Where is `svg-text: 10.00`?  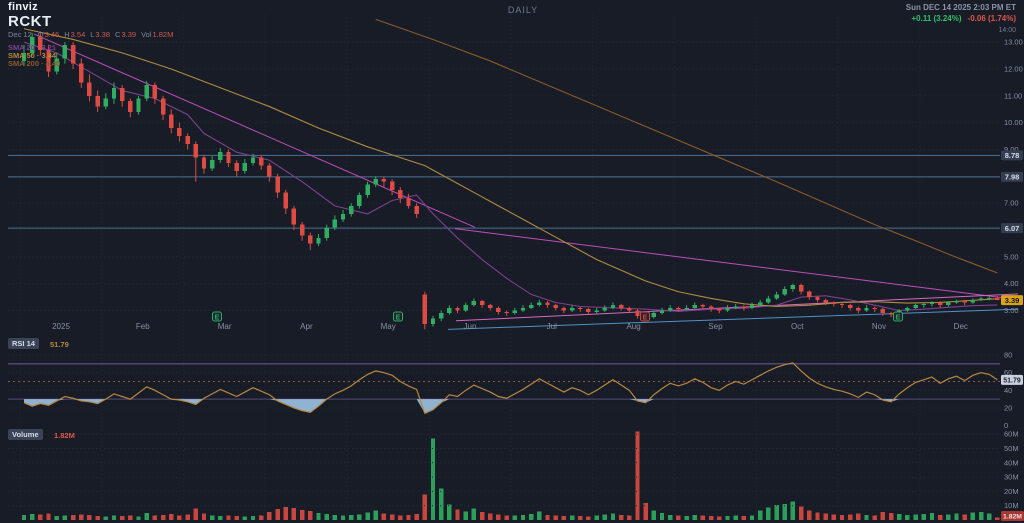
svg-text: 10.00 is located at coordinates (1013, 122).